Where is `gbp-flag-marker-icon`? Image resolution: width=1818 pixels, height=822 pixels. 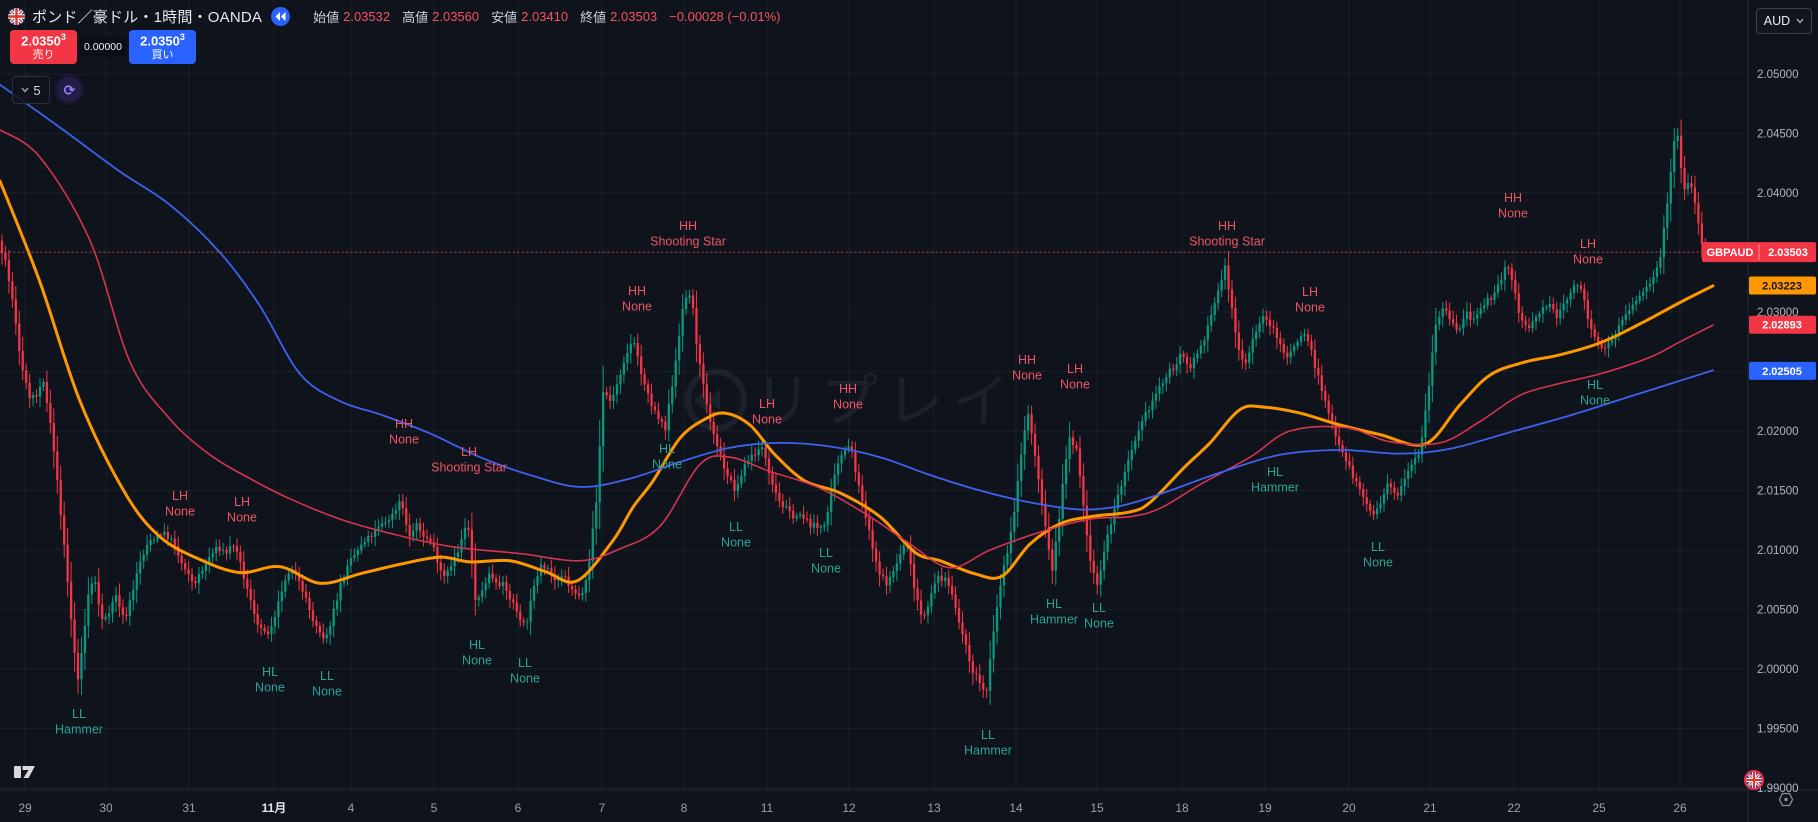
gbp-flag-marker-icon is located at coordinates (1754, 780).